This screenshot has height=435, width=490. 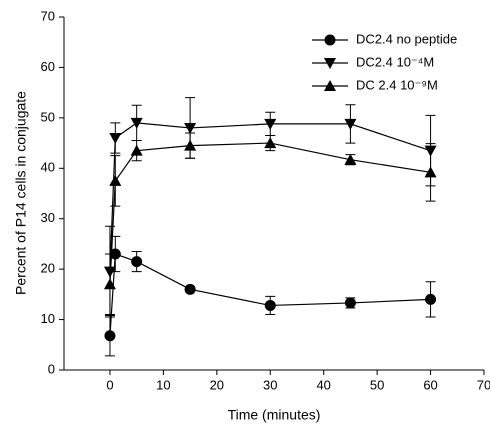 I want to click on x-tick-label: 10, so click(x=163, y=384).